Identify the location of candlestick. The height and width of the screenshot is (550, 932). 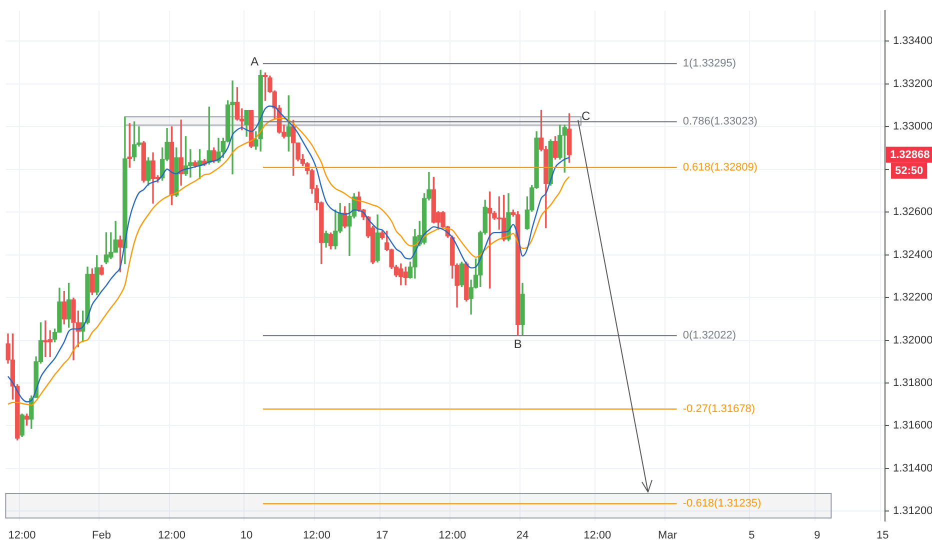
(181, 153).